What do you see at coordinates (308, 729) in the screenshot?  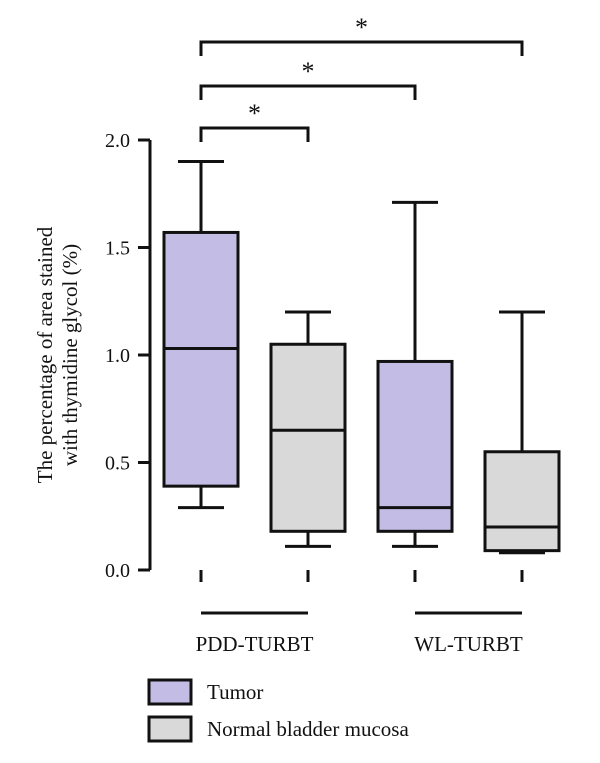 I see `legend-label: Normal bladder mucosa` at bounding box center [308, 729].